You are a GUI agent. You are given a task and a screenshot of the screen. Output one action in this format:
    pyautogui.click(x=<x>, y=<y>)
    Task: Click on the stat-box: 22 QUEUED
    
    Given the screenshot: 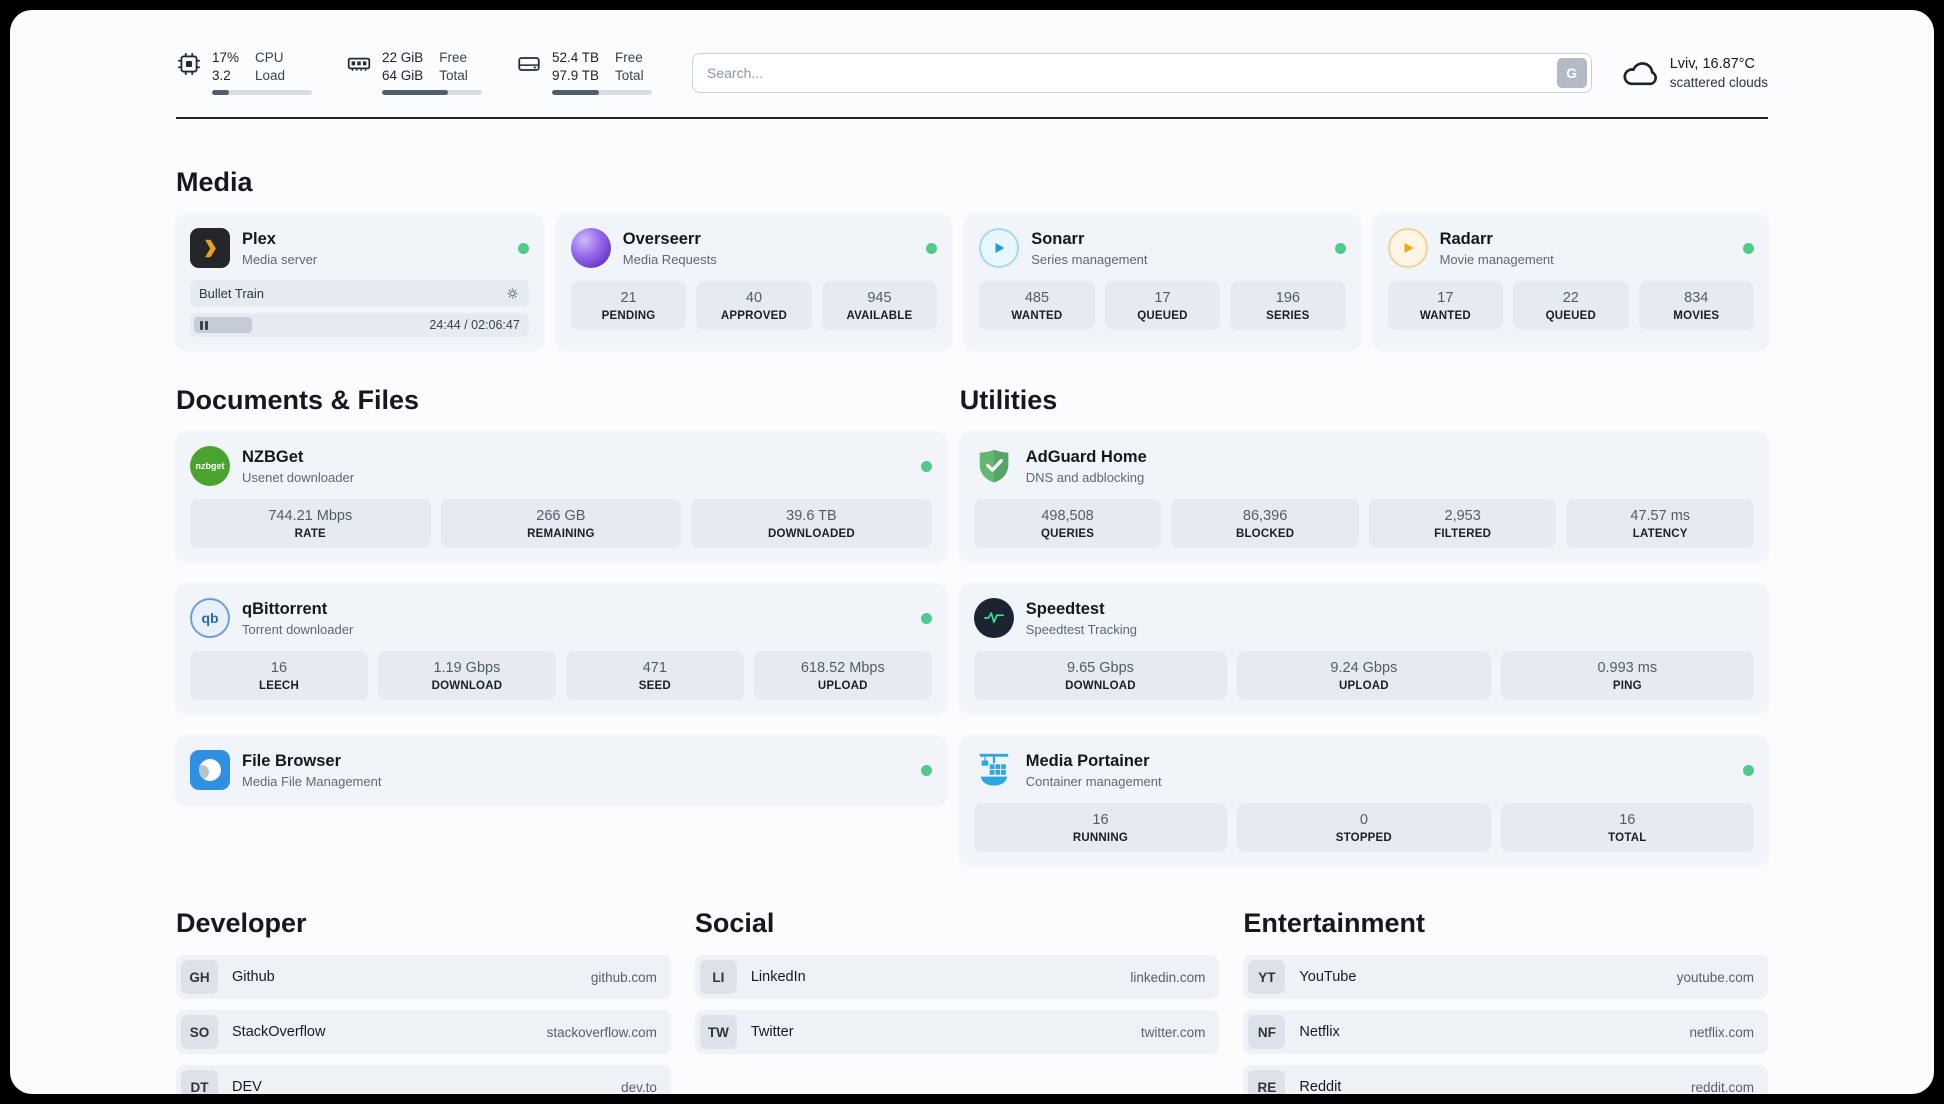 What is the action you would take?
    pyautogui.click(x=1571, y=305)
    